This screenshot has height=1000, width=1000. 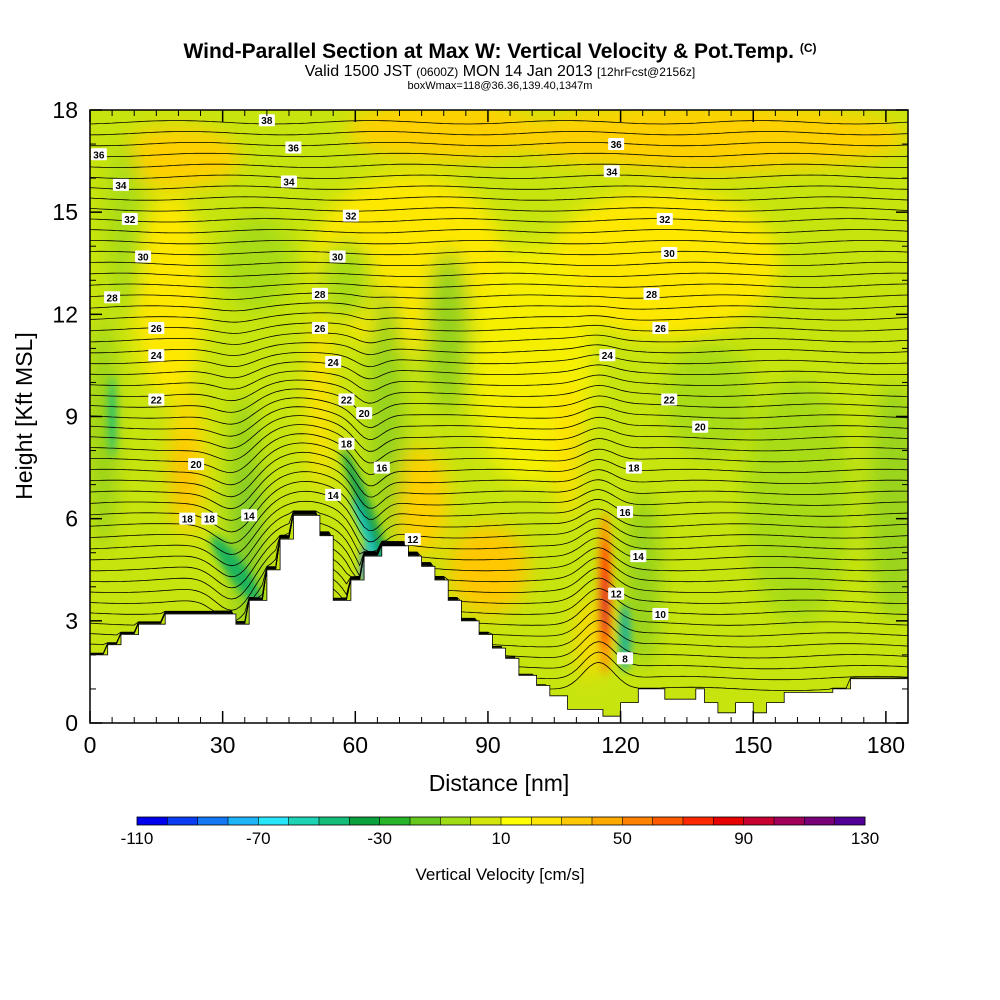 I want to click on contour-label: 24, so click(x=333, y=362).